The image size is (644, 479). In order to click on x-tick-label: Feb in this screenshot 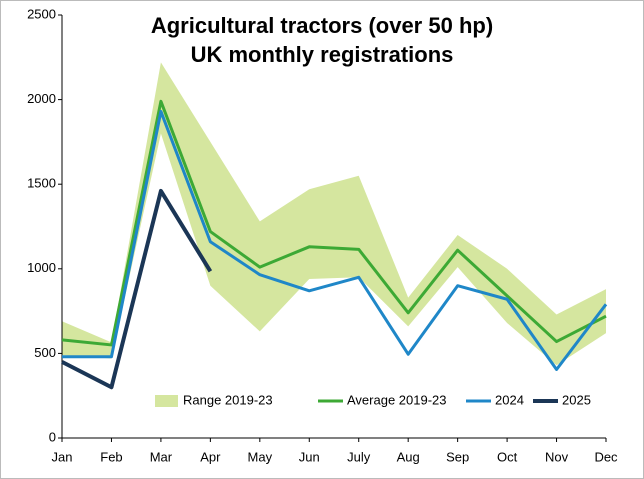, I will do `click(111, 456)`.